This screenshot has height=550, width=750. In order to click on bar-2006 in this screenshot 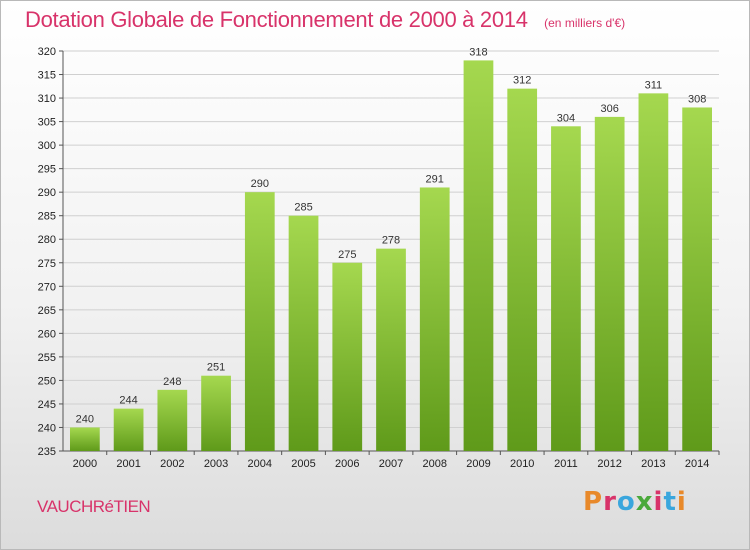, I will do `click(347, 356)`.